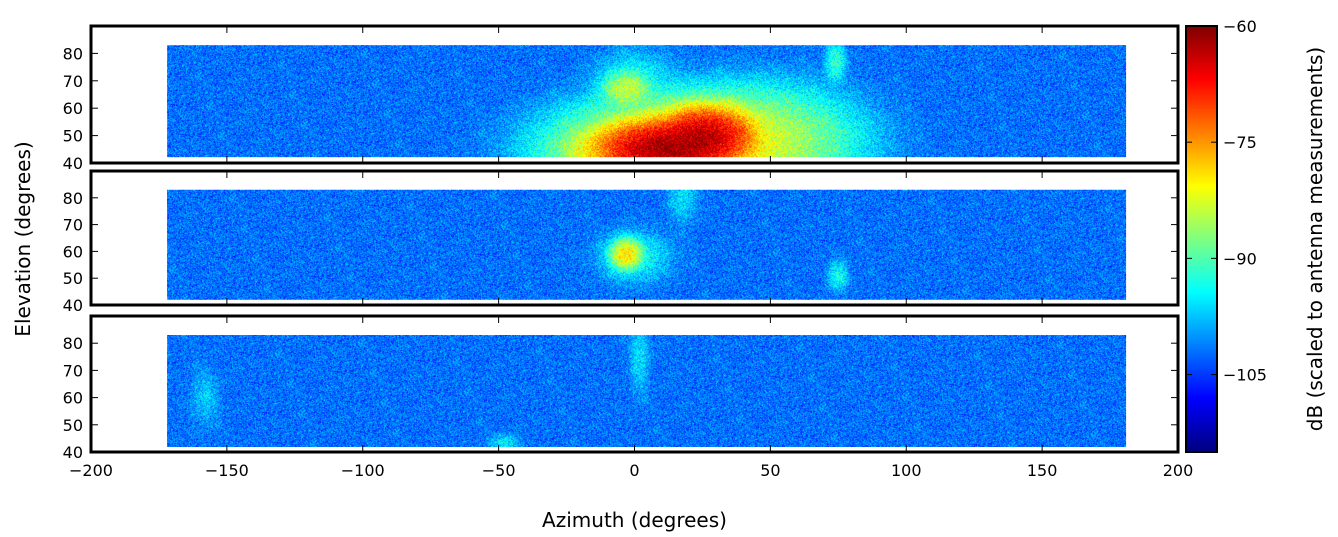 This screenshot has height=537, width=1338. Describe the element at coordinates (23, 238) in the screenshot. I see `y-axis-label: Elevation (degrees)` at that location.